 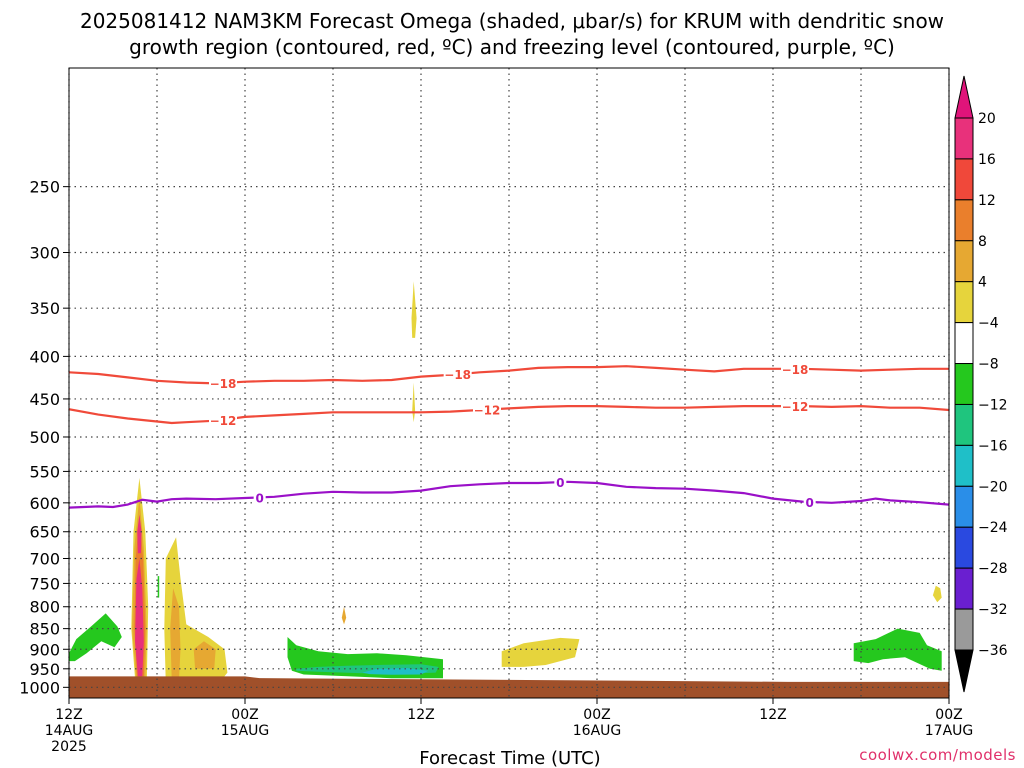 I want to click on shaded-region-west-green, so click(x=95, y=637).